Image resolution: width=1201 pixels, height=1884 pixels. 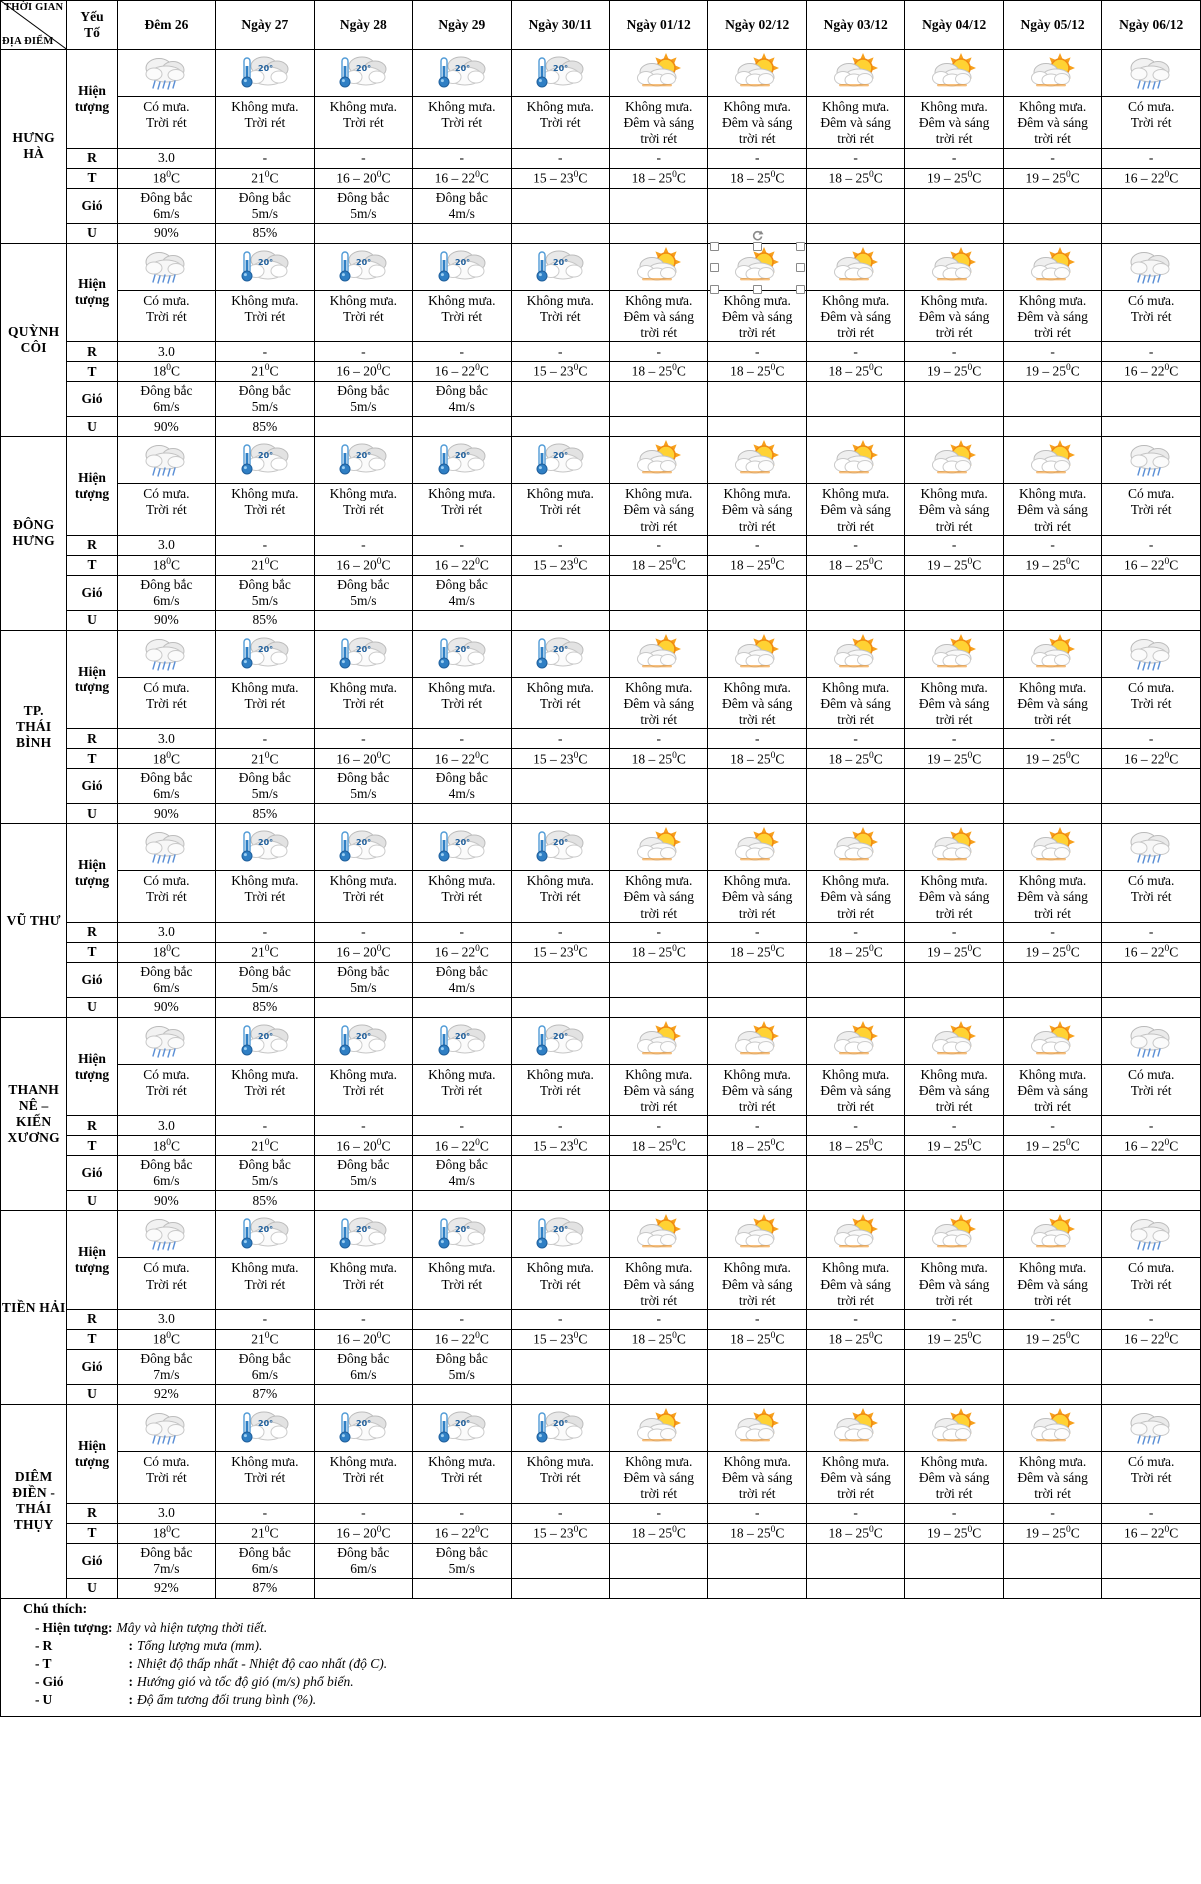 I want to click on temp-value-0-8: 19 – 250C, so click(x=954, y=178).